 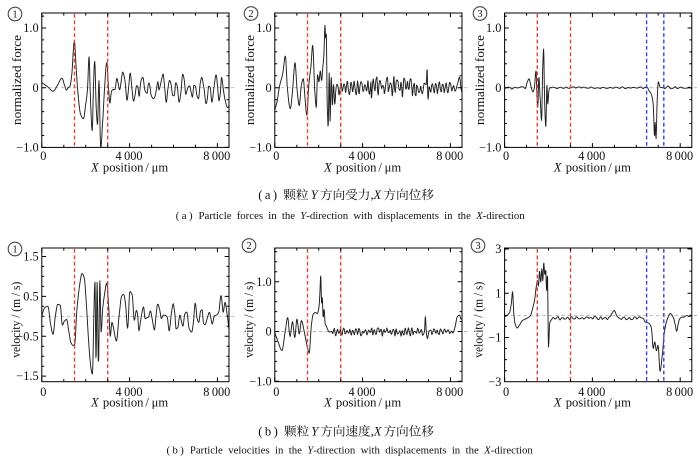 I want to click on svg-text: 1.5, so click(x=30, y=257).